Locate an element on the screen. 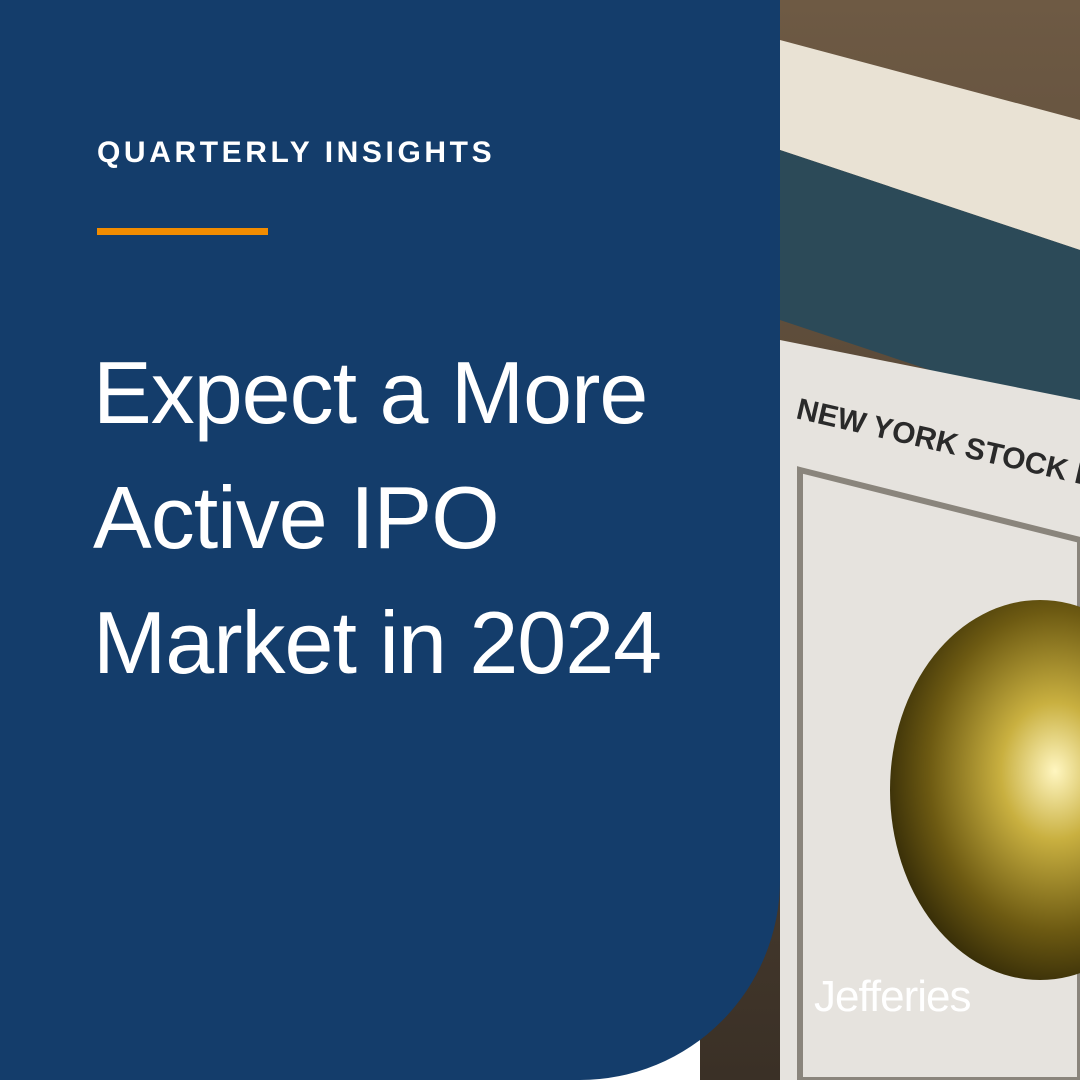 This screenshot has width=1080, height=1080. brand-logo: Jefferies is located at coordinates (892, 996).